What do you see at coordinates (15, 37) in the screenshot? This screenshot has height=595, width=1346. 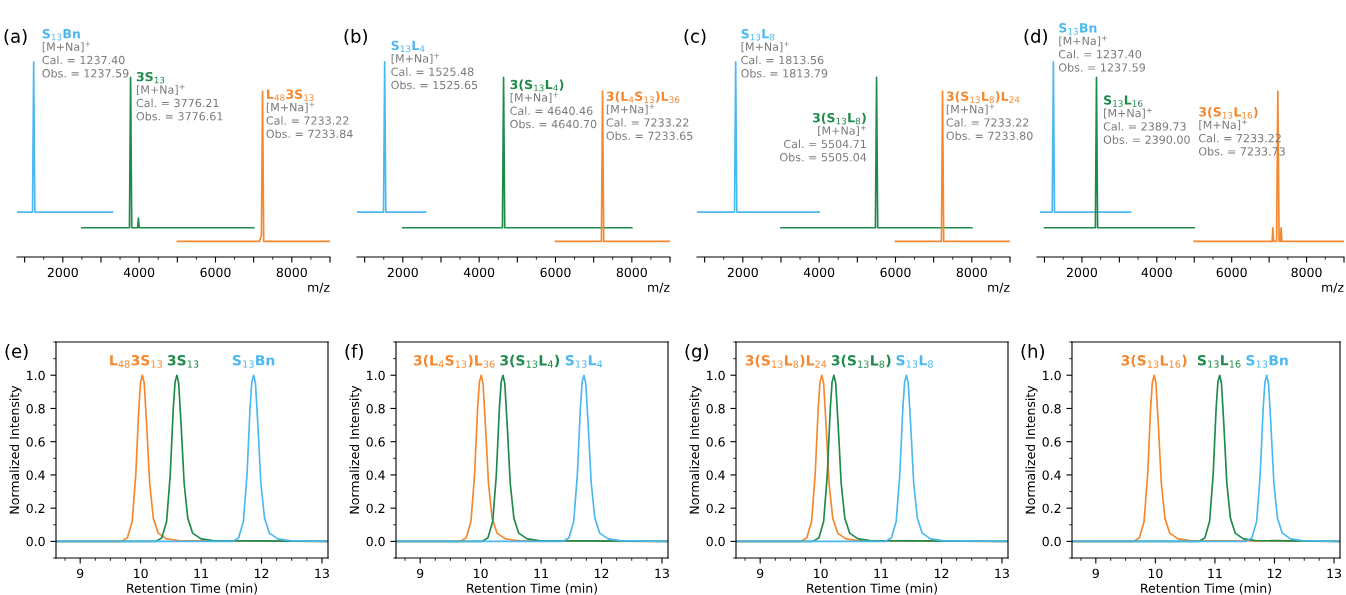 I see `chart-title: (a)` at bounding box center [15, 37].